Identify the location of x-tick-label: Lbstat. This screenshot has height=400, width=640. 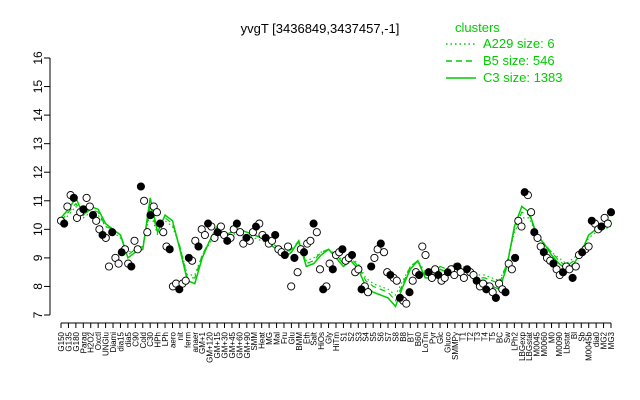
(566, 342).